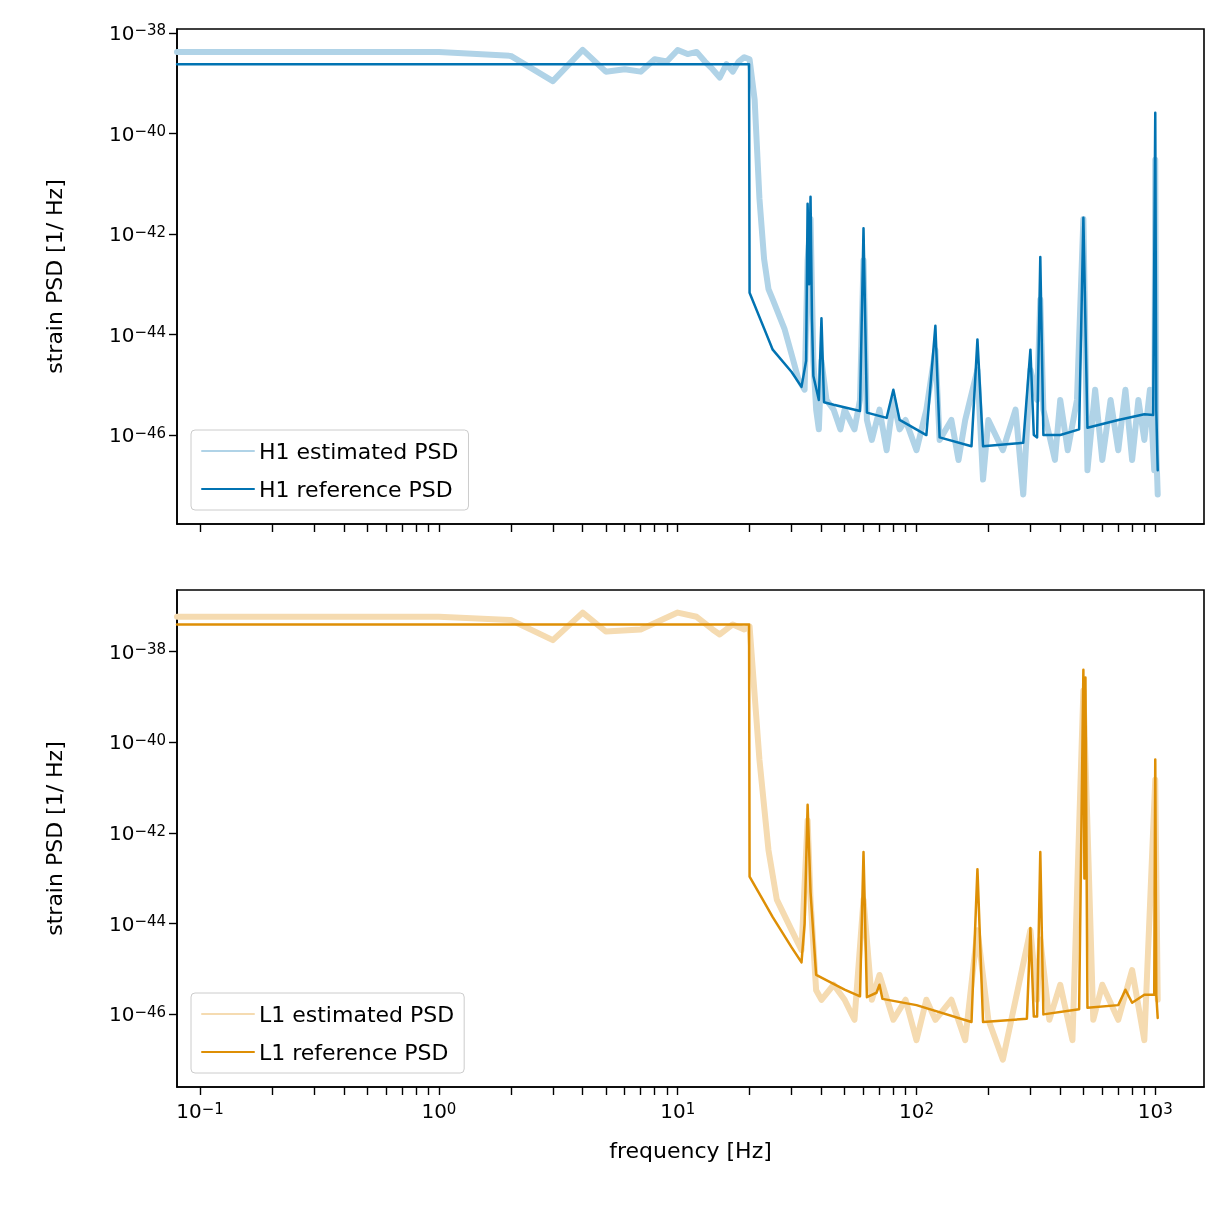 The height and width of the screenshot is (1211, 1224). Describe the element at coordinates (690, 1150) in the screenshot. I see `x-axis-title: frequency [Hz]` at that location.